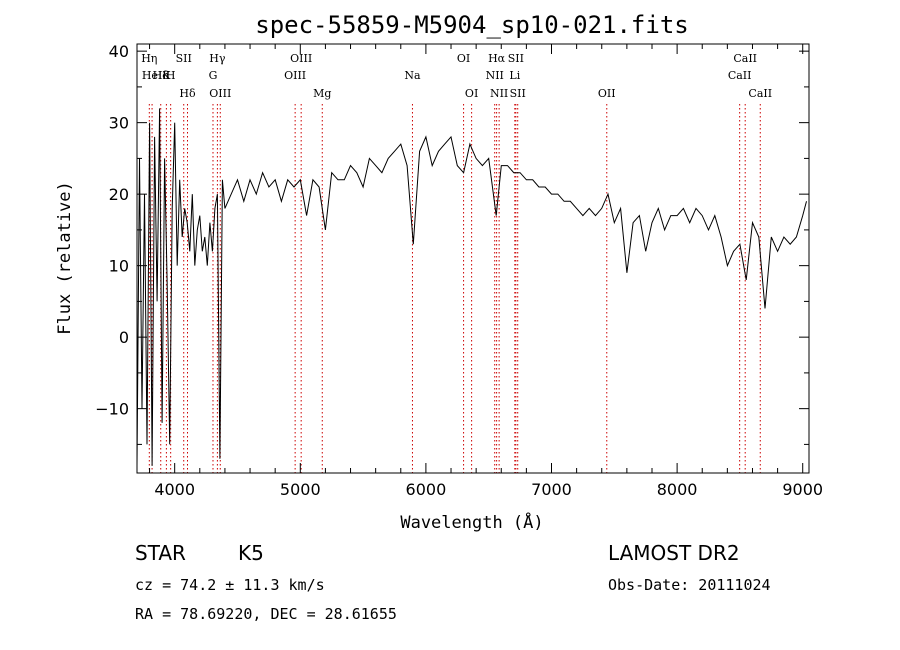 The width and height of the screenshot is (900, 650). What do you see at coordinates (160, 553) in the screenshot?
I see `object-class: STAR` at bounding box center [160, 553].